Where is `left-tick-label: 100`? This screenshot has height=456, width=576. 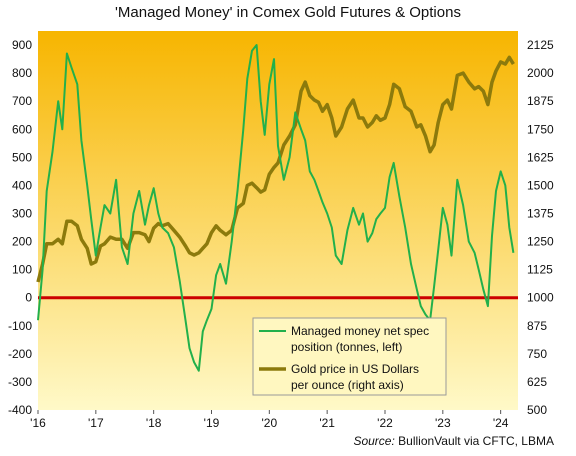 left-tick-label: 100 is located at coordinates (22, 270).